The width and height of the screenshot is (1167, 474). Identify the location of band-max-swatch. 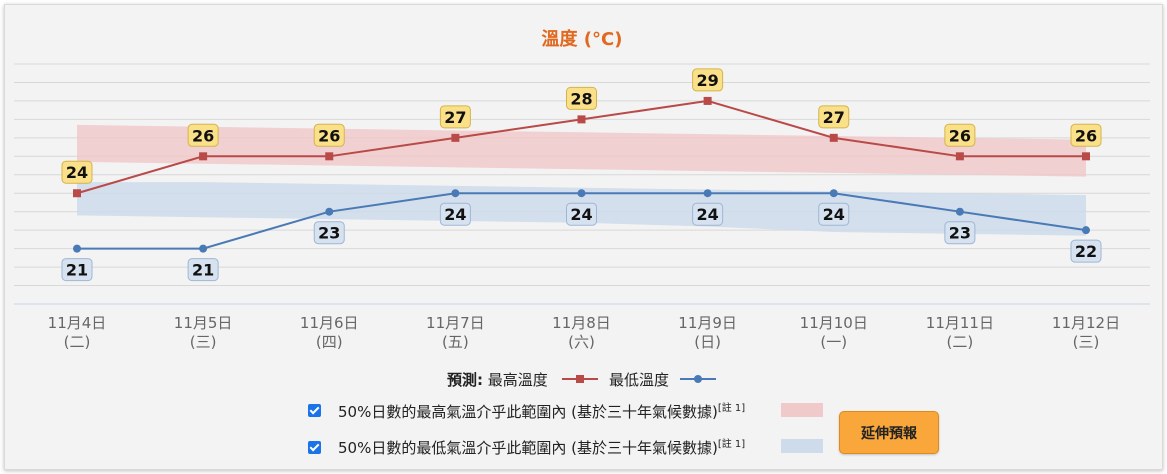
(802, 410).